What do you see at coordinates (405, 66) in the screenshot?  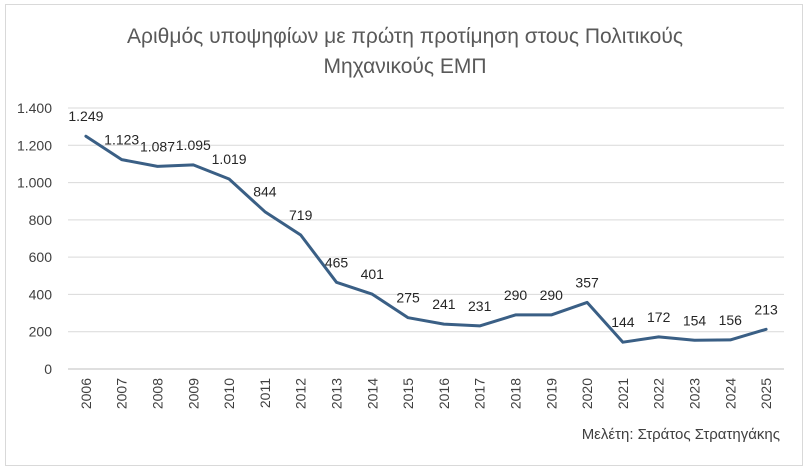 I see `chart-title-line-2: Μηχανικούς ΕΜΠ` at bounding box center [405, 66].